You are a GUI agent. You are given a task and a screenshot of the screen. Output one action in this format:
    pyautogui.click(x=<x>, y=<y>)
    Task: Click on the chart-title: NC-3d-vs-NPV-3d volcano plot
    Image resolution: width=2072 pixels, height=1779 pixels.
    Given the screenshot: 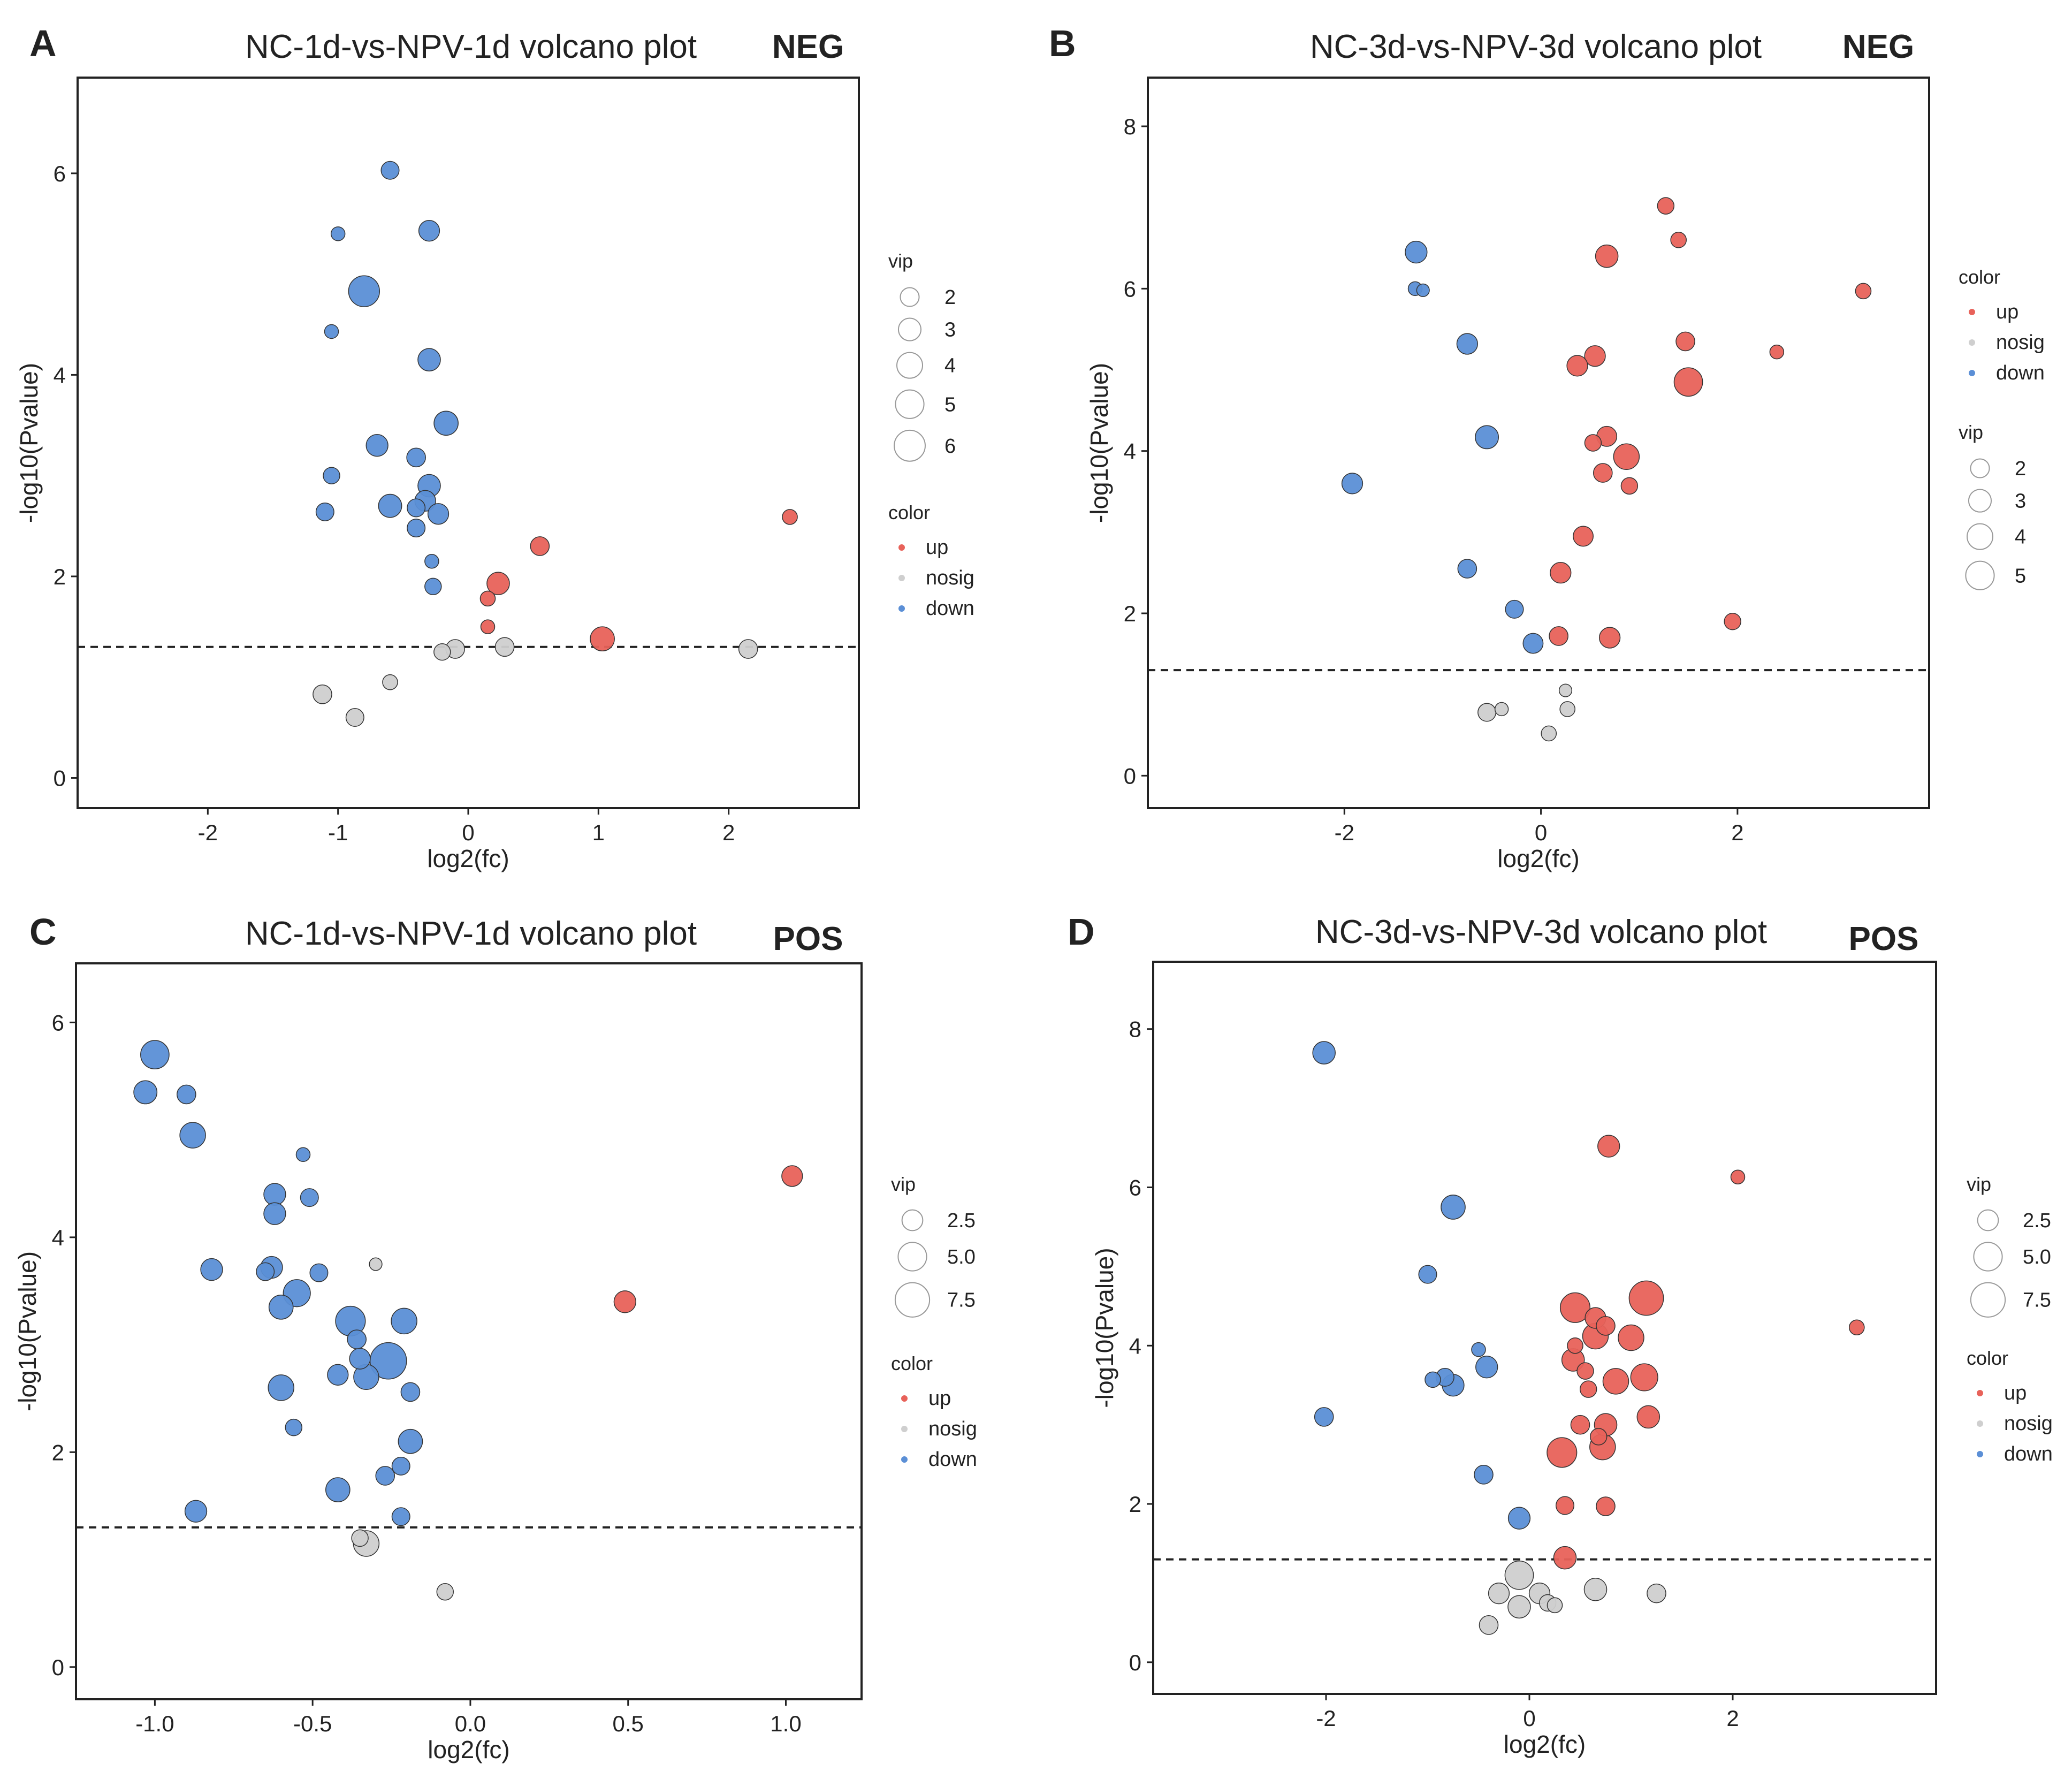 What is the action you would take?
    pyautogui.click(x=1541, y=932)
    